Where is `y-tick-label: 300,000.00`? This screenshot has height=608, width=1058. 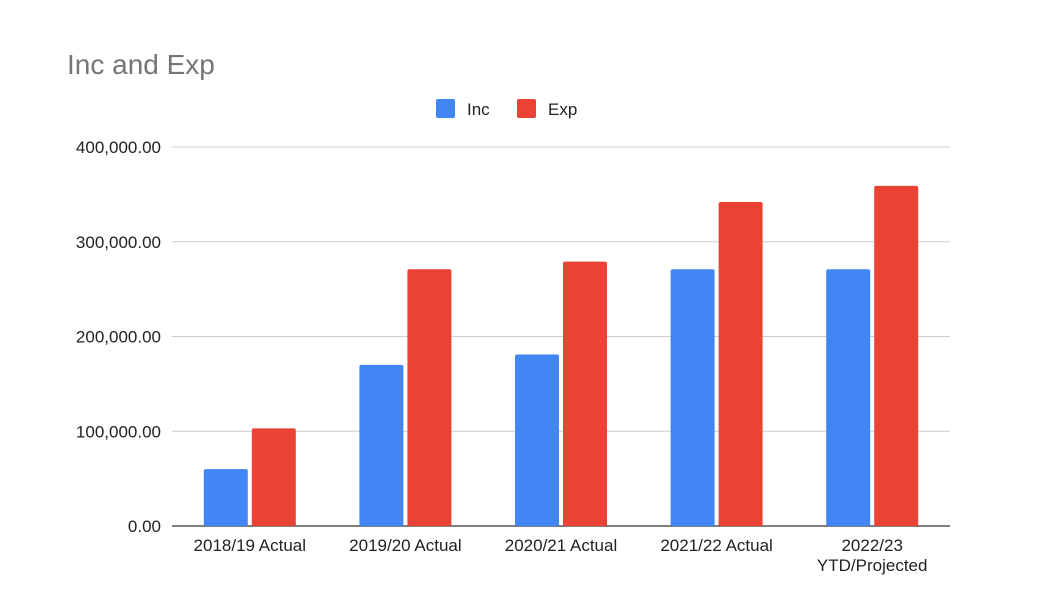 y-tick-label: 300,000.00 is located at coordinates (118, 242).